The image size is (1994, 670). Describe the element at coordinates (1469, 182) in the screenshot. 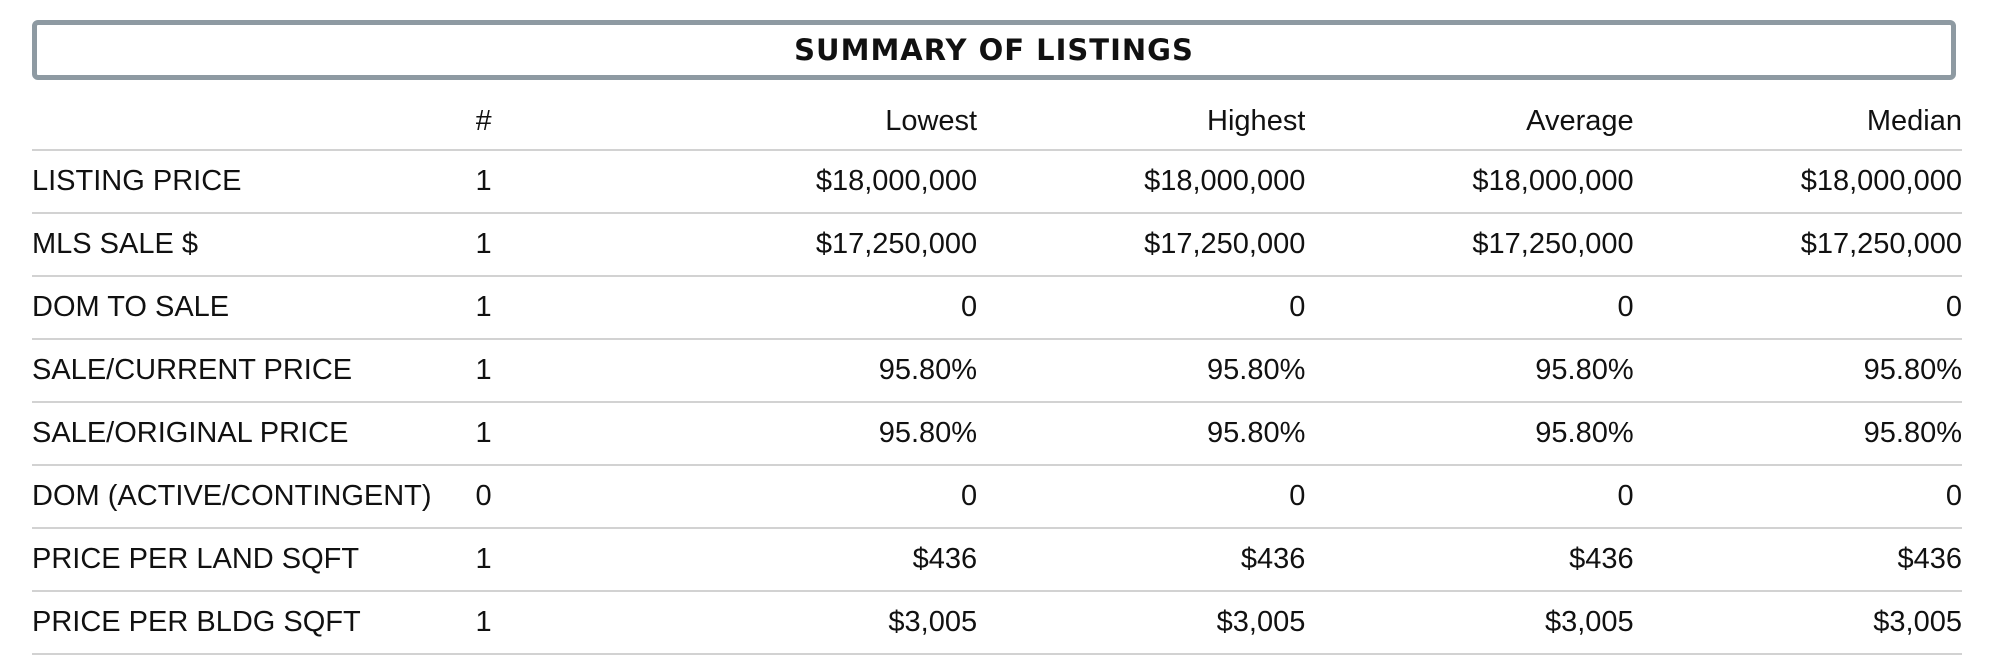

I see `row-average: $18,000,000` at that location.